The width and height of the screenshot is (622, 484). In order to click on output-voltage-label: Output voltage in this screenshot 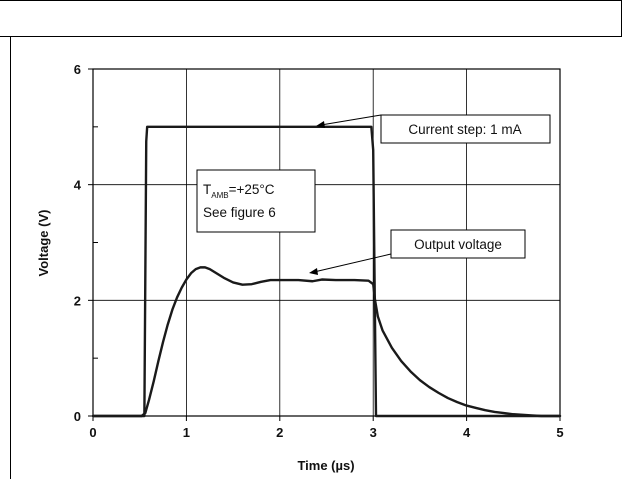, I will do `click(458, 244)`.